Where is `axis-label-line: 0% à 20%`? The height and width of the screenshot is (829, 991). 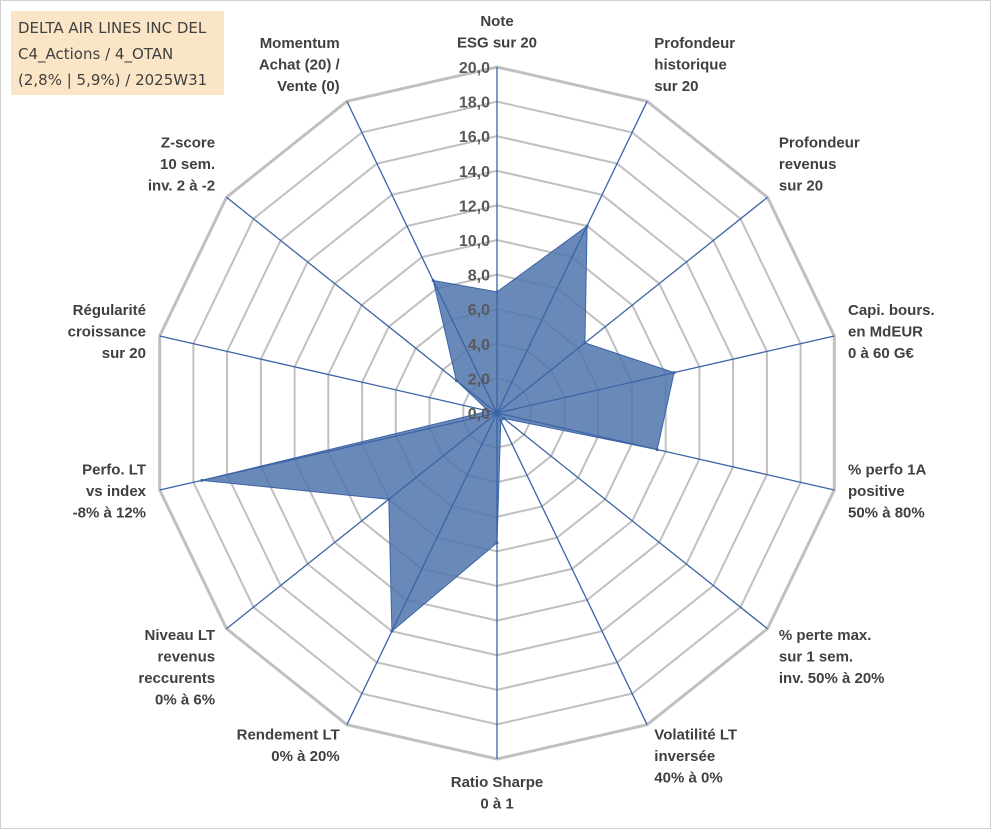 axis-label-line: 0% à 20% is located at coordinates (305, 756).